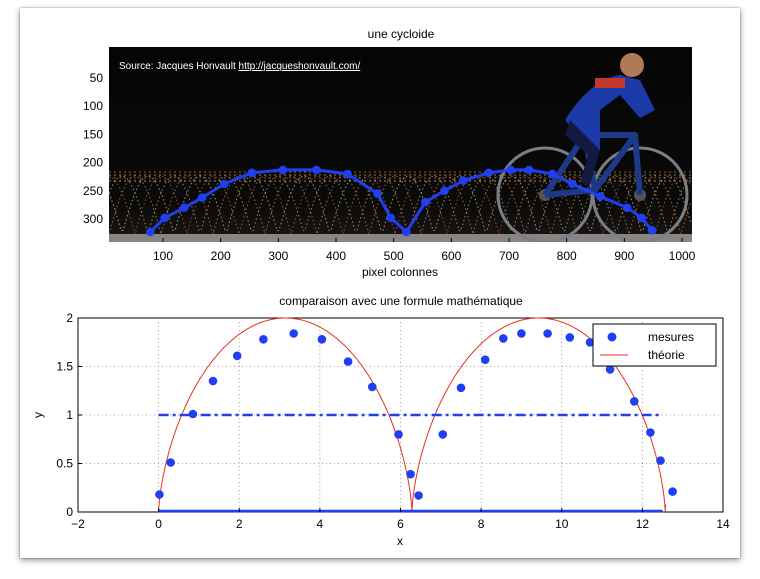 The image size is (760, 579). I want to click on bottom-x-tick-label: 0, so click(158, 524).